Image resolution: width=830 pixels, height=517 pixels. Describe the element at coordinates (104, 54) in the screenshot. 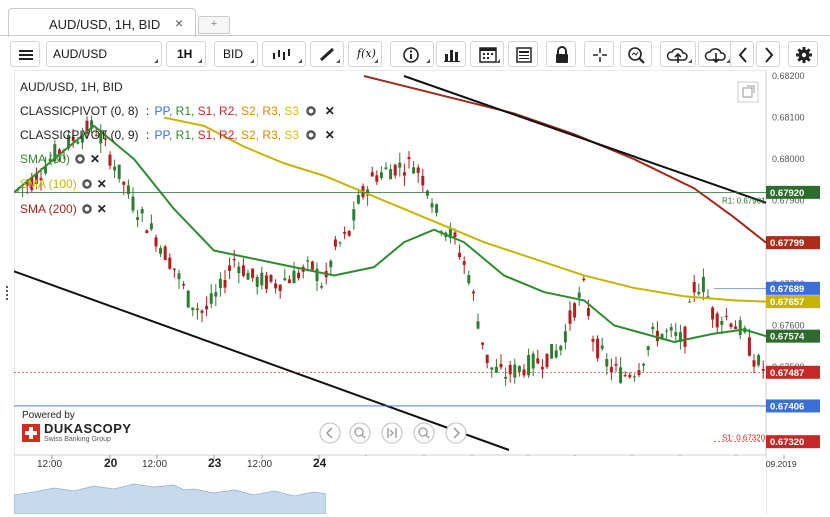

I see `instrument-select: AUD/USD` at that location.